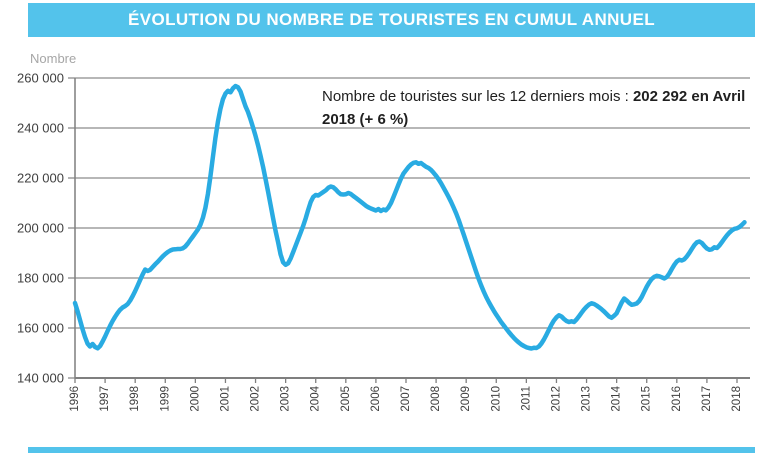  Describe the element at coordinates (40, 128) in the screenshot. I see `y-tick-label: 240 000` at that location.